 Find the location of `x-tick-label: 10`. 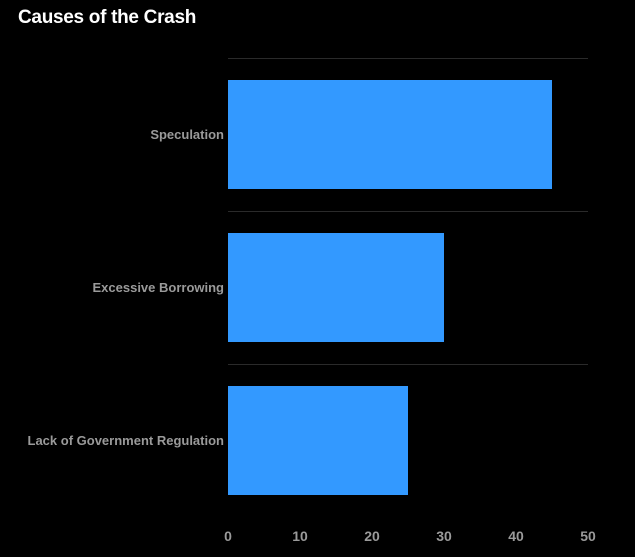

x-tick-label: 10 is located at coordinates (300, 536).